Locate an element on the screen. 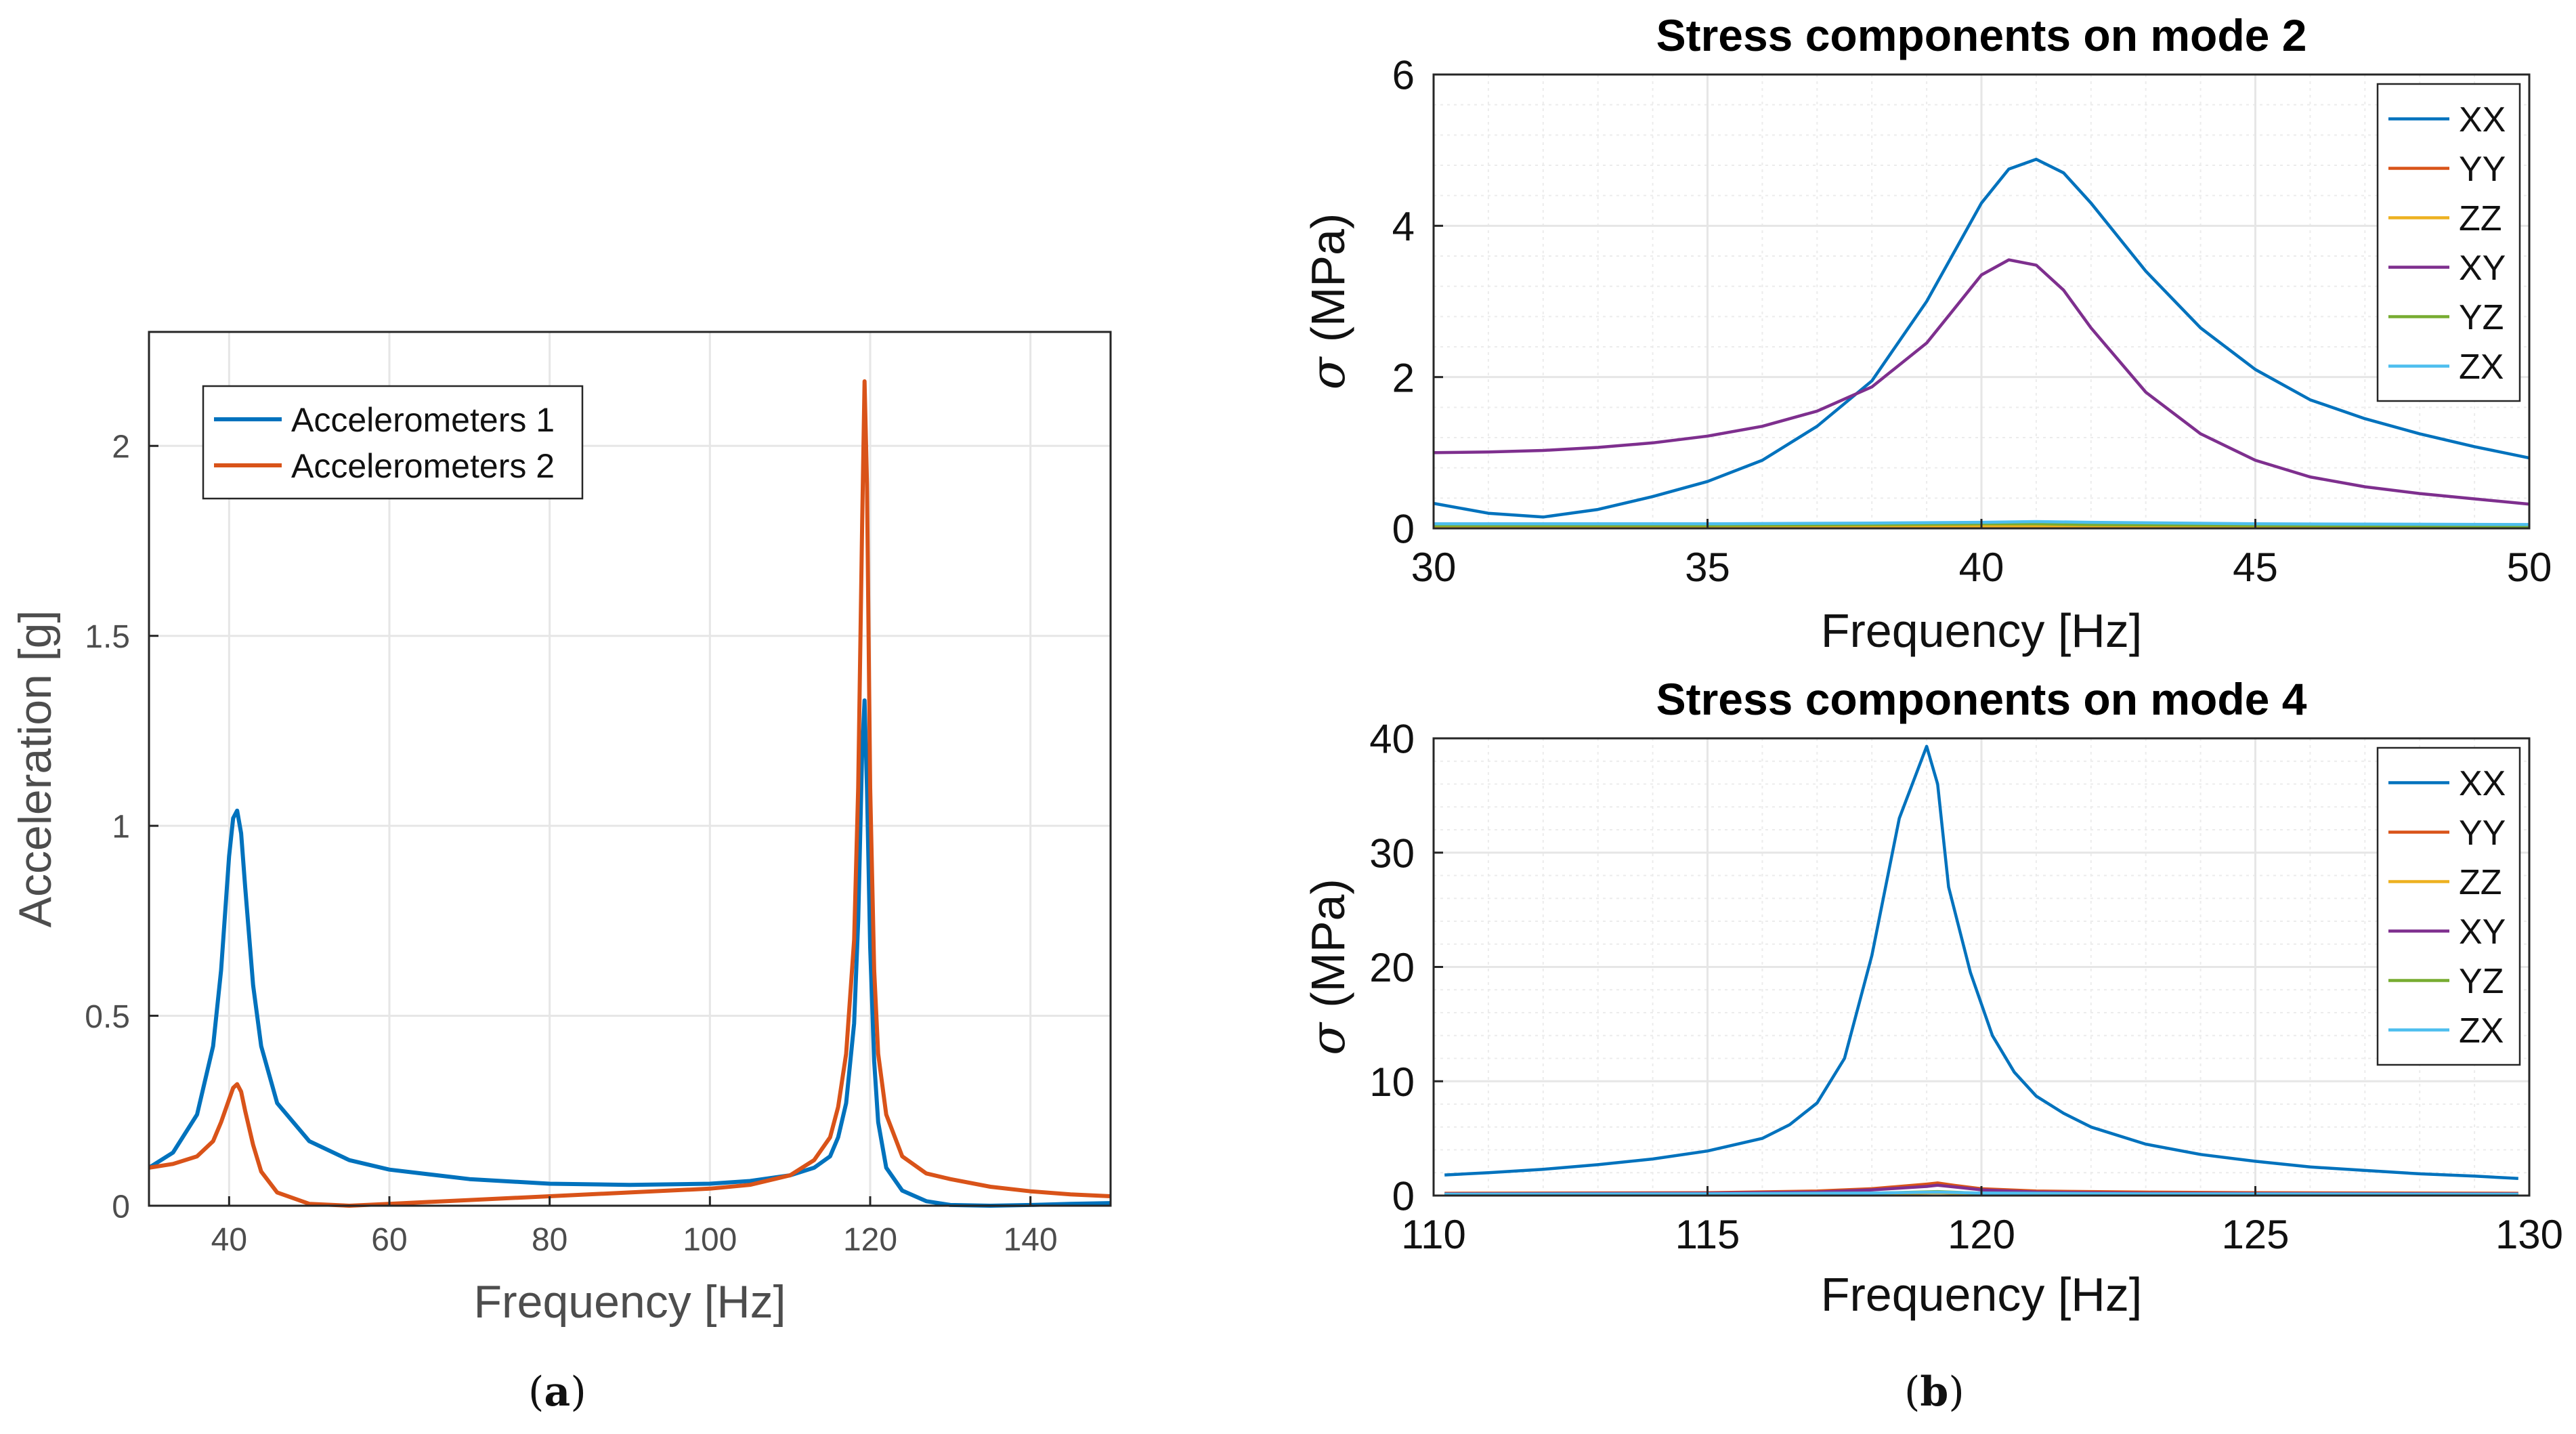  x-tick-label: 140 is located at coordinates (1031, 1240).